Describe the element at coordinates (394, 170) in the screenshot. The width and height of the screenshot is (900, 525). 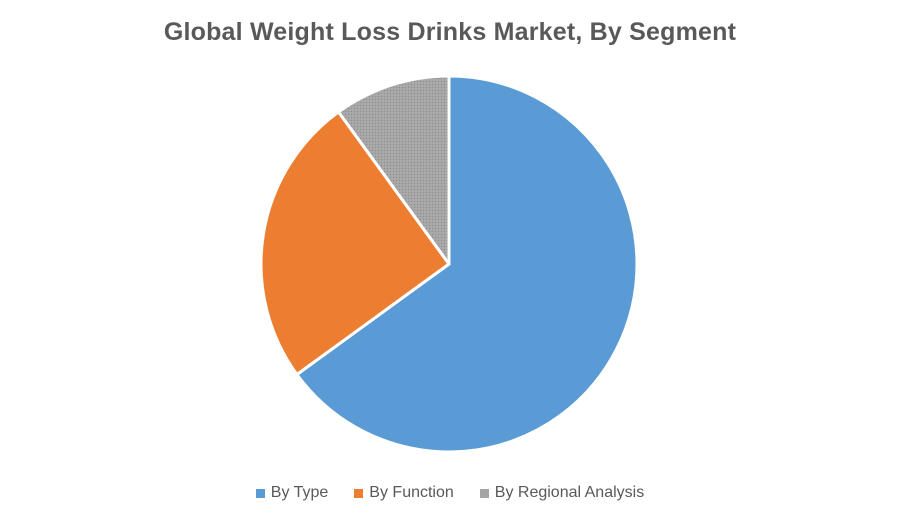
I see `pie-slice-by-regional-analysis` at that location.